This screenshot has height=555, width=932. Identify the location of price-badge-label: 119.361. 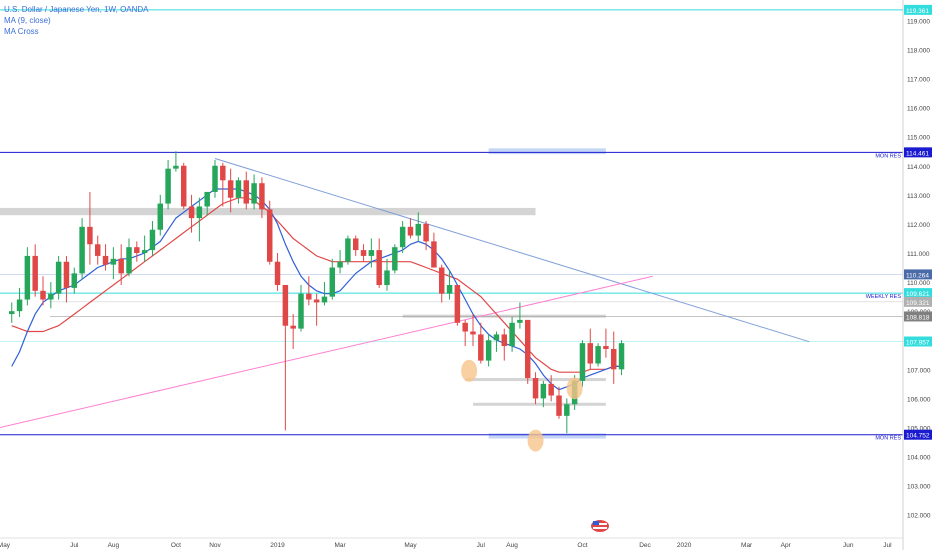
(917, 11).